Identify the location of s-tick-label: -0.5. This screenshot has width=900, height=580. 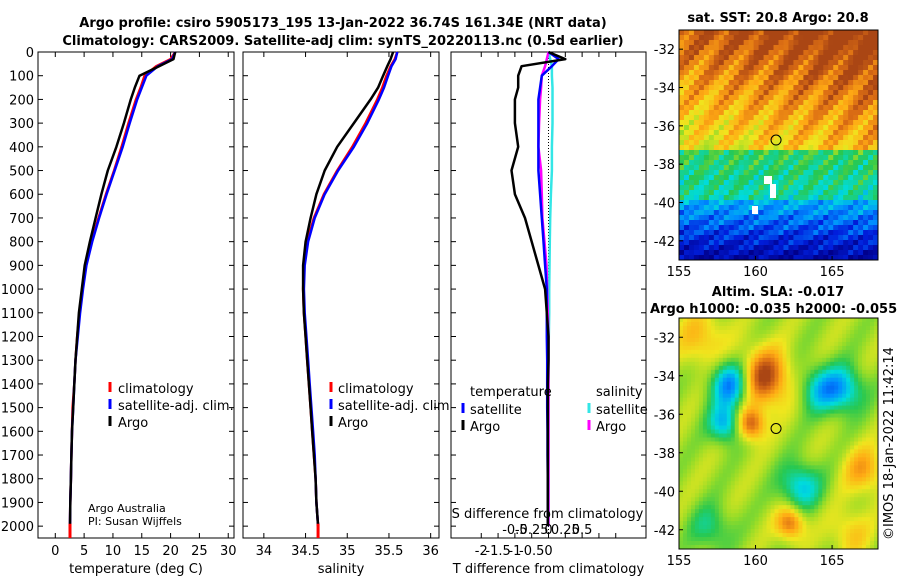
(514, 530).